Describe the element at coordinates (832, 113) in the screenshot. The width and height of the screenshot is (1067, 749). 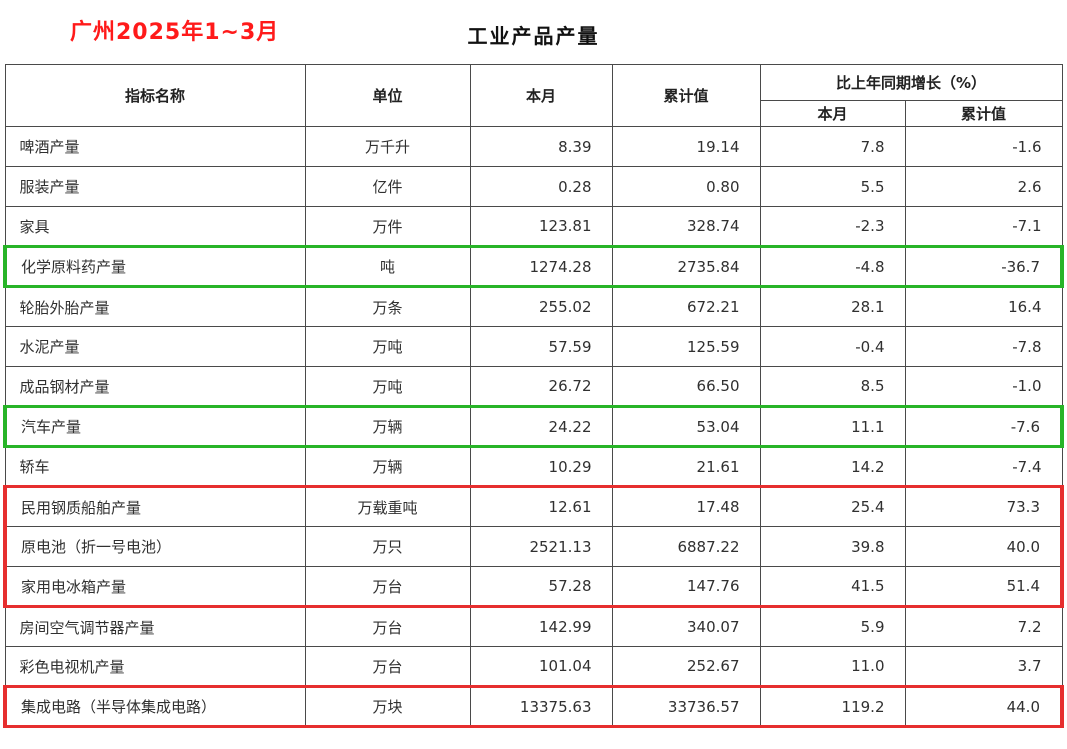
I see `col-header-growth-month: 本月` at that location.